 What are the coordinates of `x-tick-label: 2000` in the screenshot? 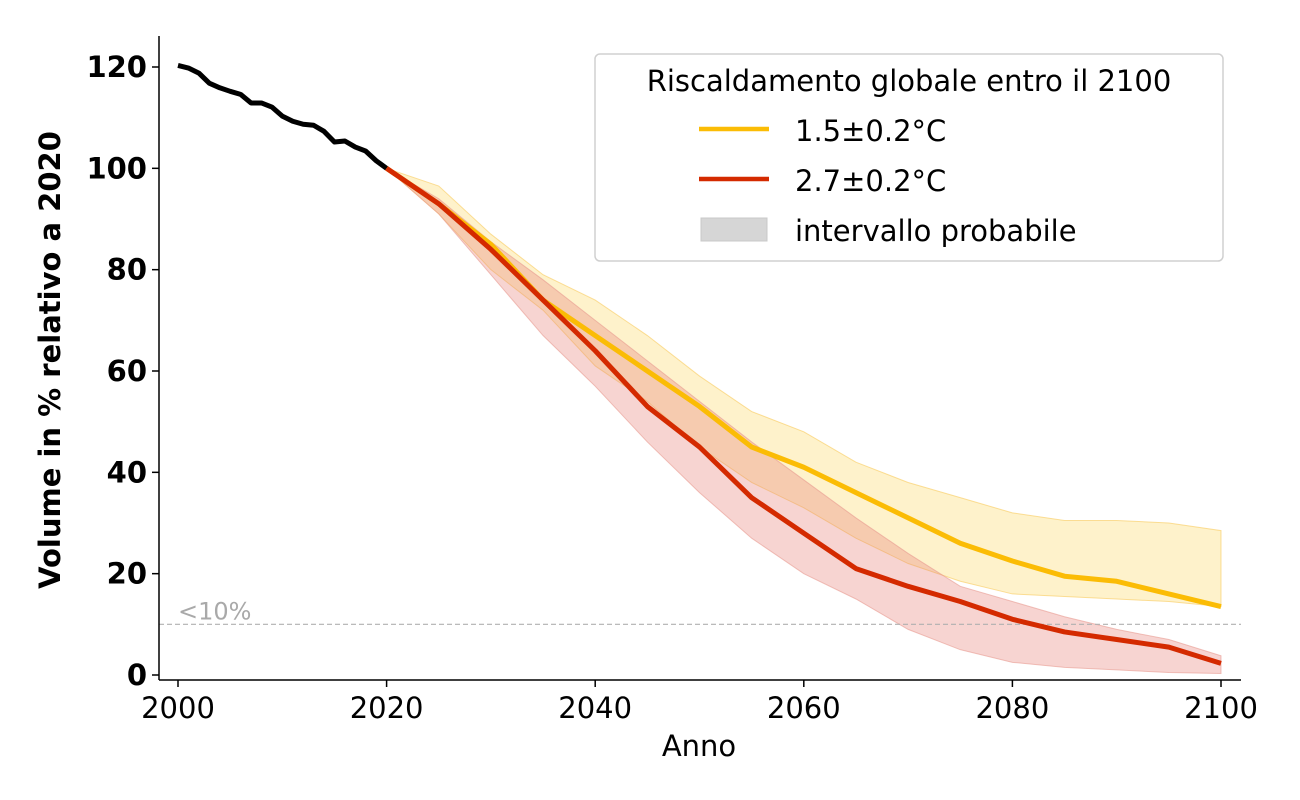 It's located at (178, 708).